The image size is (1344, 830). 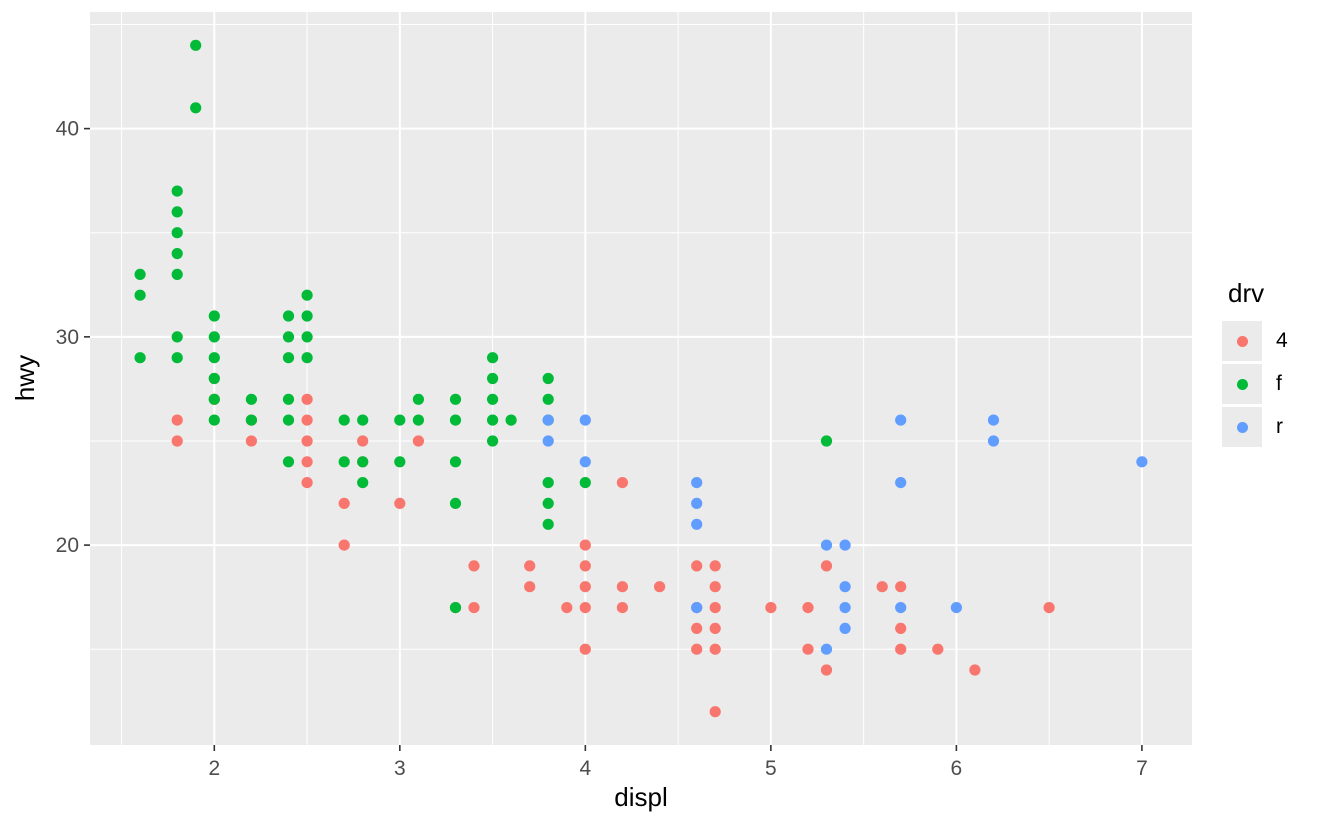 I want to click on legend-title: drv, so click(x=1246, y=293).